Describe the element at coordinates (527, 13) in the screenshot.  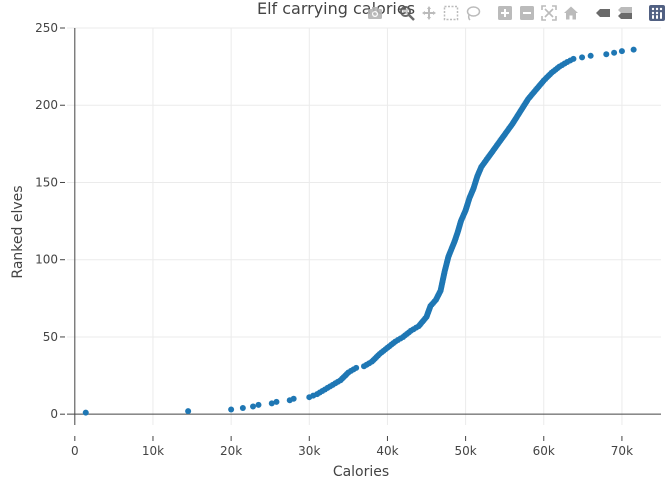
I see `zoom-out-icon` at that location.